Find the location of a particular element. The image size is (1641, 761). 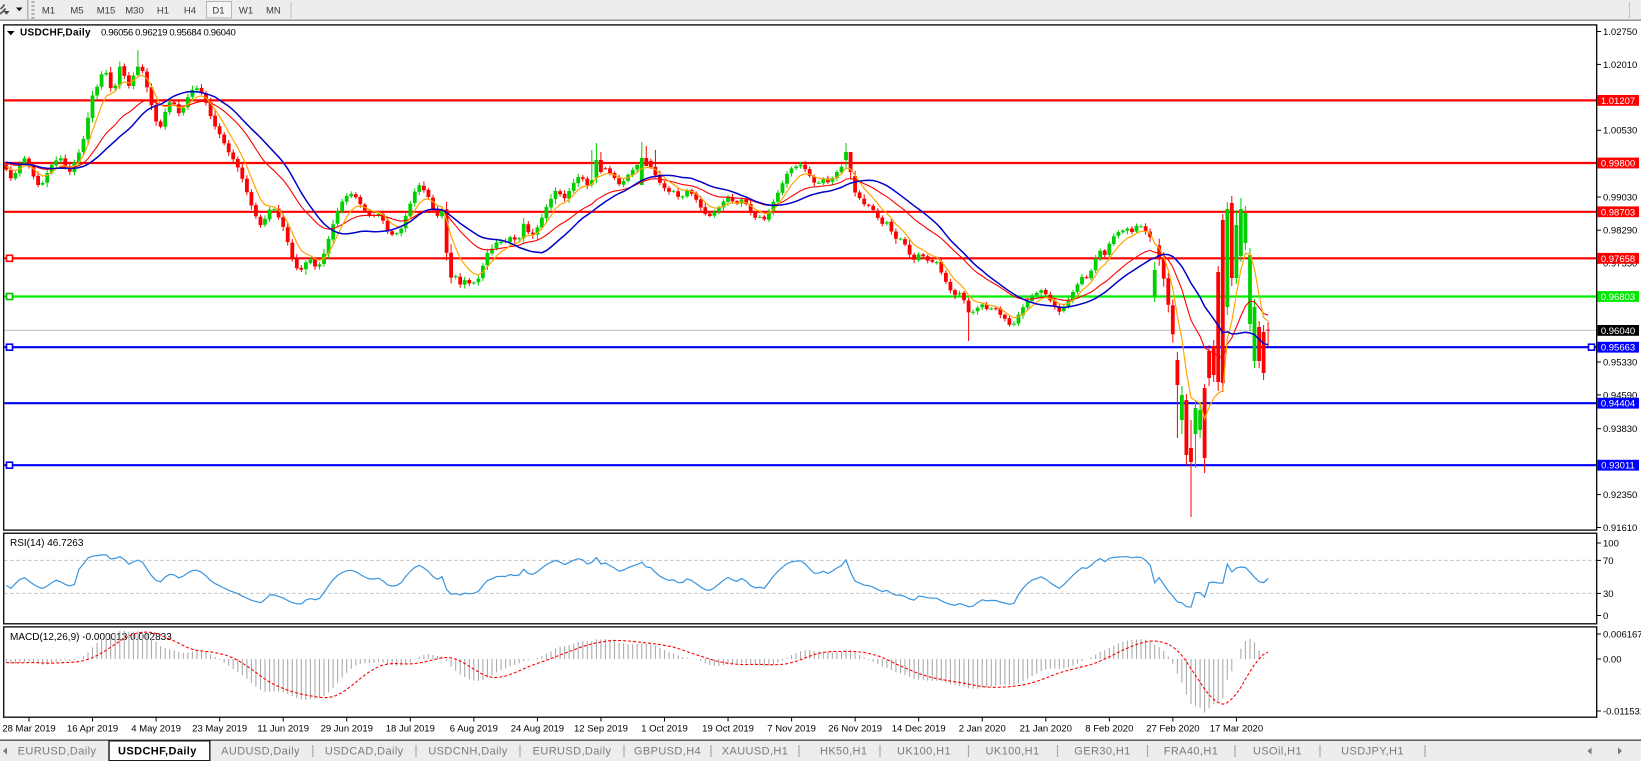

svg-text: 16 Apr 2019 is located at coordinates (92, 729).